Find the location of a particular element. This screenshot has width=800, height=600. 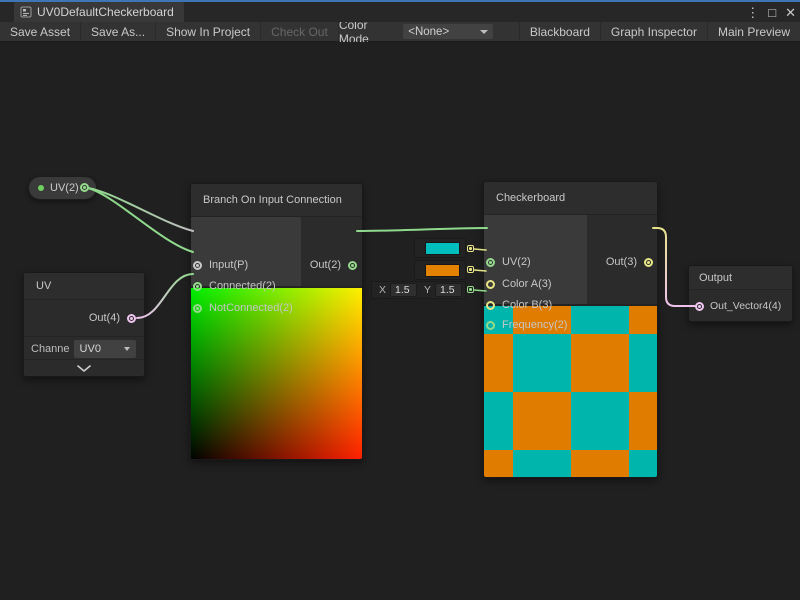

chevron-down-icon is located at coordinates (84, 368).